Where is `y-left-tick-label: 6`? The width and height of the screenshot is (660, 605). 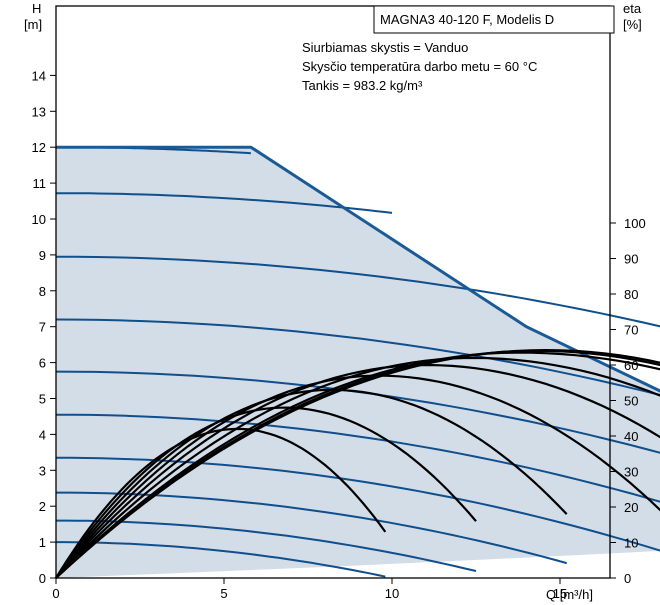
y-left-tick-label: 6 is located at coordinates (42, 363).